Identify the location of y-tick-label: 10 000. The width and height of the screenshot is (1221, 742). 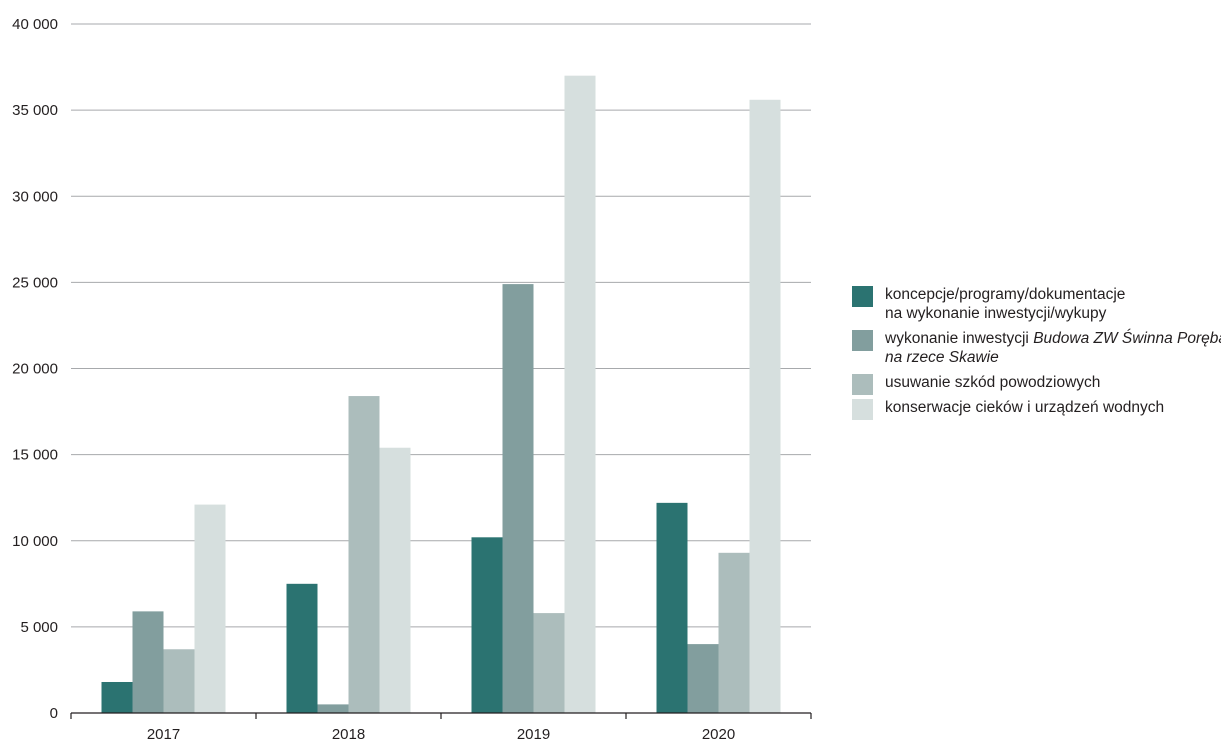
(35, 541).